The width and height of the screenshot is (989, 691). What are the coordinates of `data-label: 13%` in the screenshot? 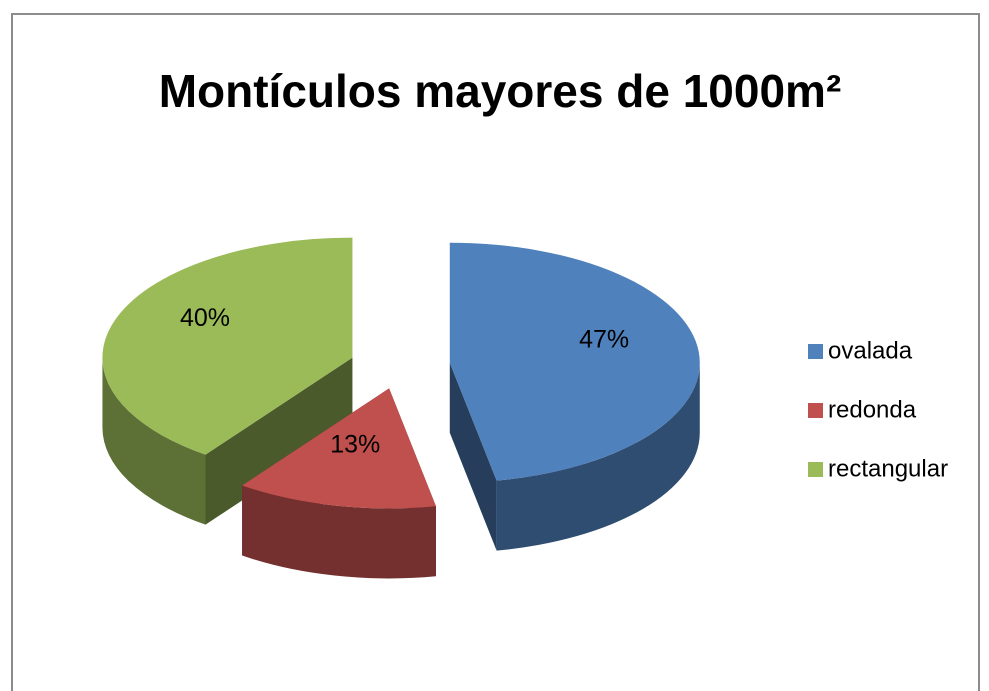 It's located at (355, 445).